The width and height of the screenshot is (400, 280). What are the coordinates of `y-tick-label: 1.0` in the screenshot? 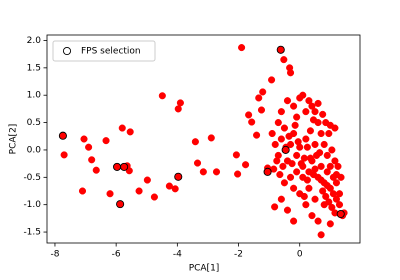 It's located at (34, 96).